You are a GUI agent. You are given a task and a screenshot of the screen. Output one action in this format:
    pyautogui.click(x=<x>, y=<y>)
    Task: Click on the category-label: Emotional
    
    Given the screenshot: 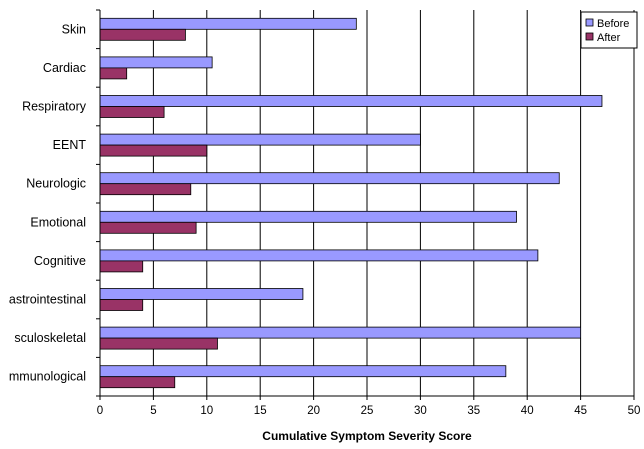 What is the action you would take?
    pyautogui.click(x=58, y=222)
    